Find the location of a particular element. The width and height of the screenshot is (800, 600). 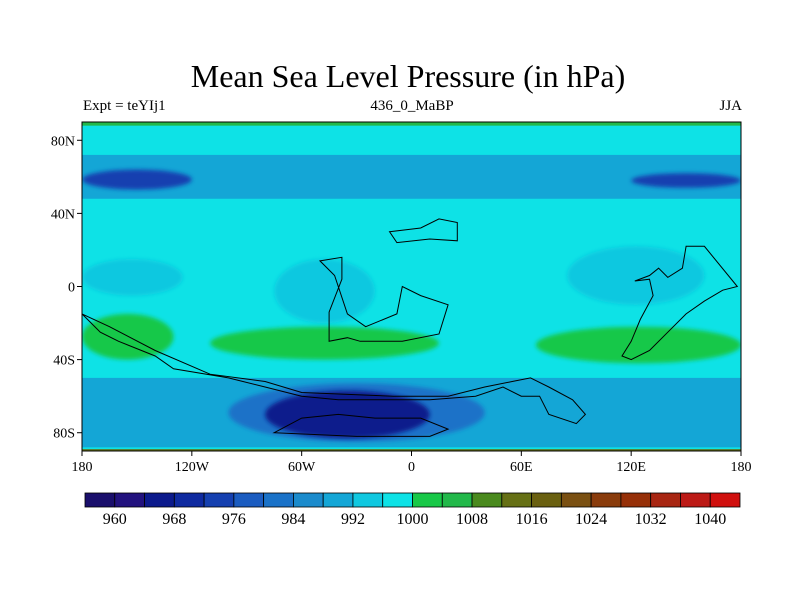

subpolar-low-core-east is located at coordinates (686, 180).